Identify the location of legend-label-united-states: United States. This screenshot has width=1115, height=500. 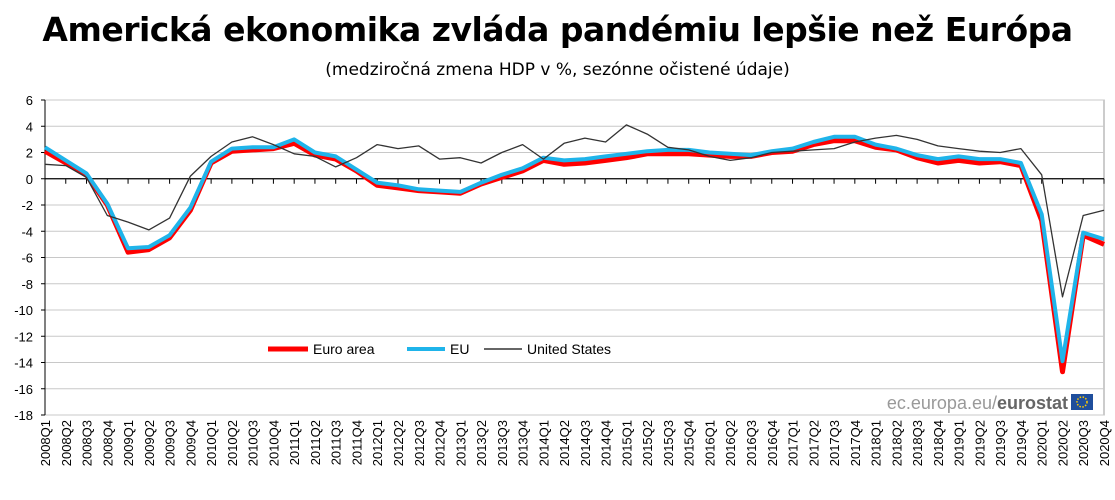
(569, 349).